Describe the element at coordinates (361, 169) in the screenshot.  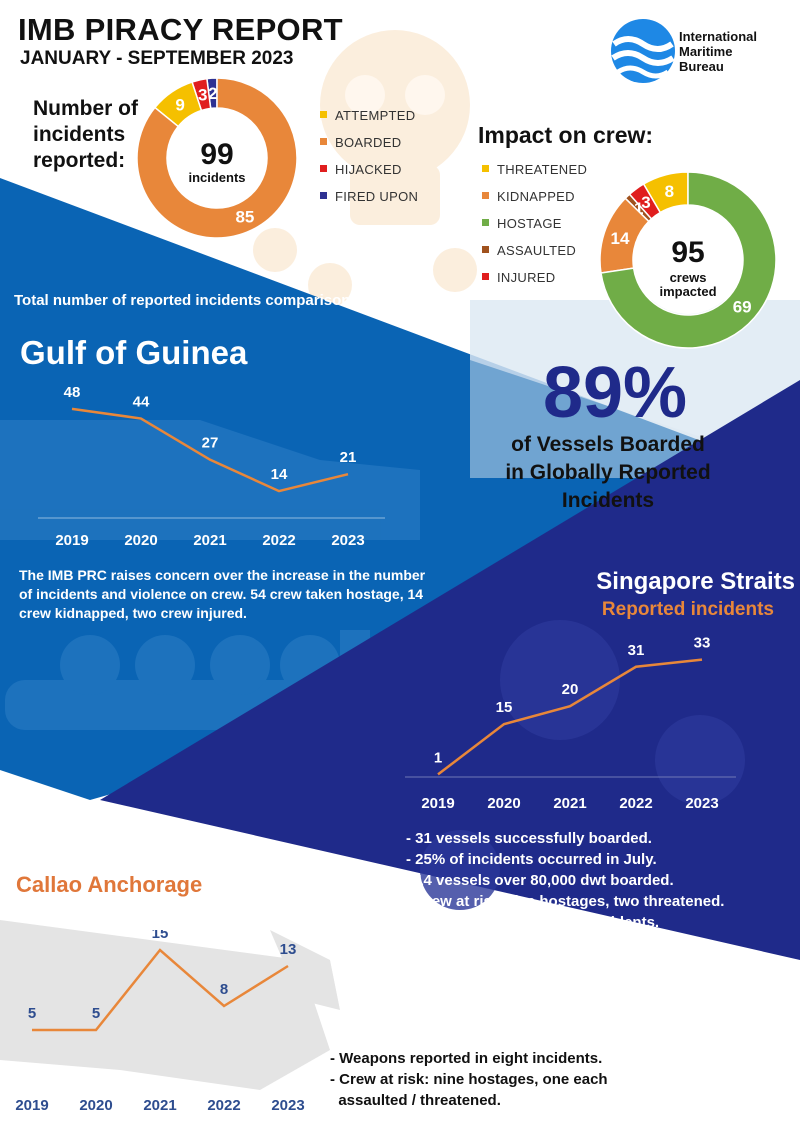
I see `legend-item: HIJACKED` at that location.